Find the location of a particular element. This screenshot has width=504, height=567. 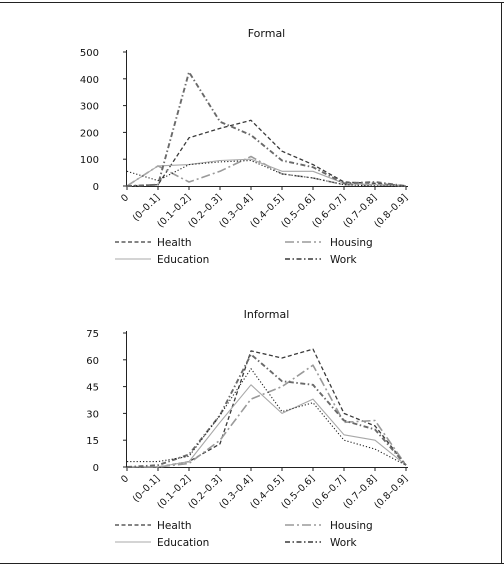

y-tick-label: 30 is located at coordinates (92, 414).